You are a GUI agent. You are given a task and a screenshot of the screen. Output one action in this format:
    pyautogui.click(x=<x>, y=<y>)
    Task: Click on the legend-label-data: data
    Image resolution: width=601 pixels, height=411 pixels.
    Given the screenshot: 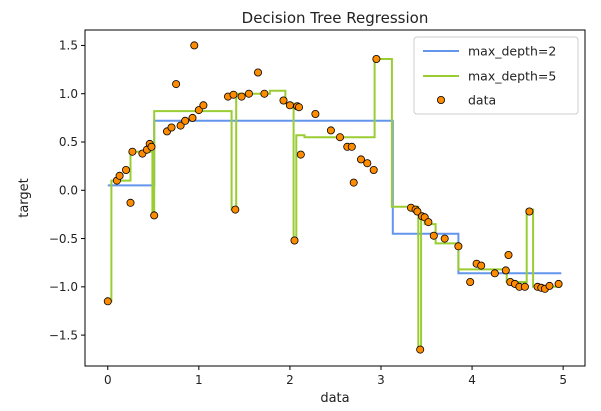 What is the action you would take?
    pyautogui.click(x=482, y=100)
    